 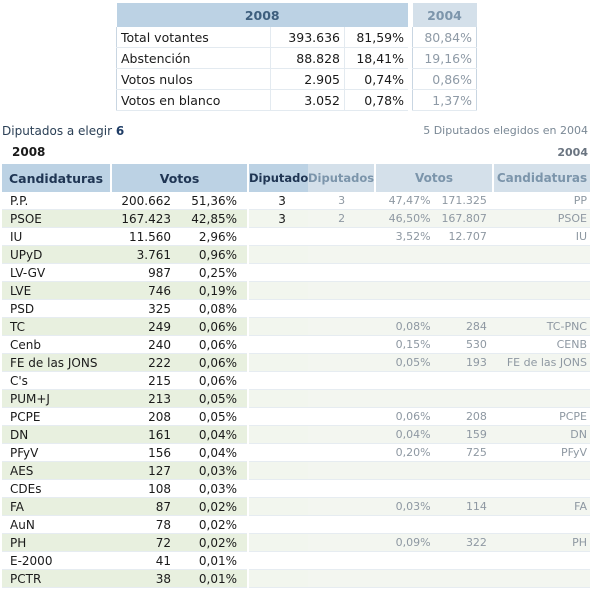 I want to click on party-seats: 3, so click(x=281, y=218).